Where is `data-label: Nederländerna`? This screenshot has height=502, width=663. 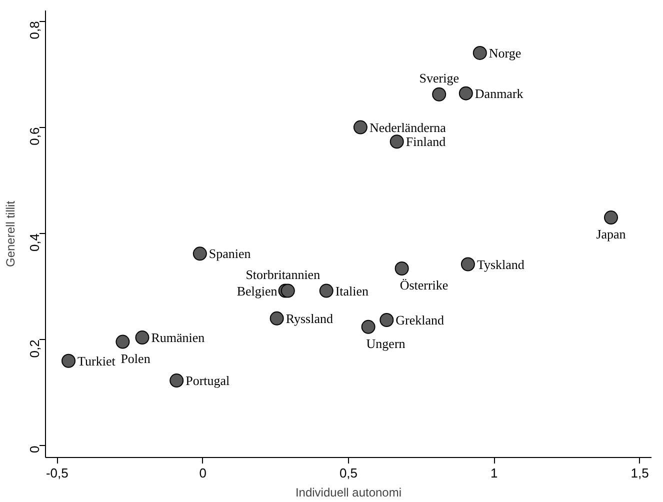 data-label: Nederländerna is located at coordinates (407, 127).